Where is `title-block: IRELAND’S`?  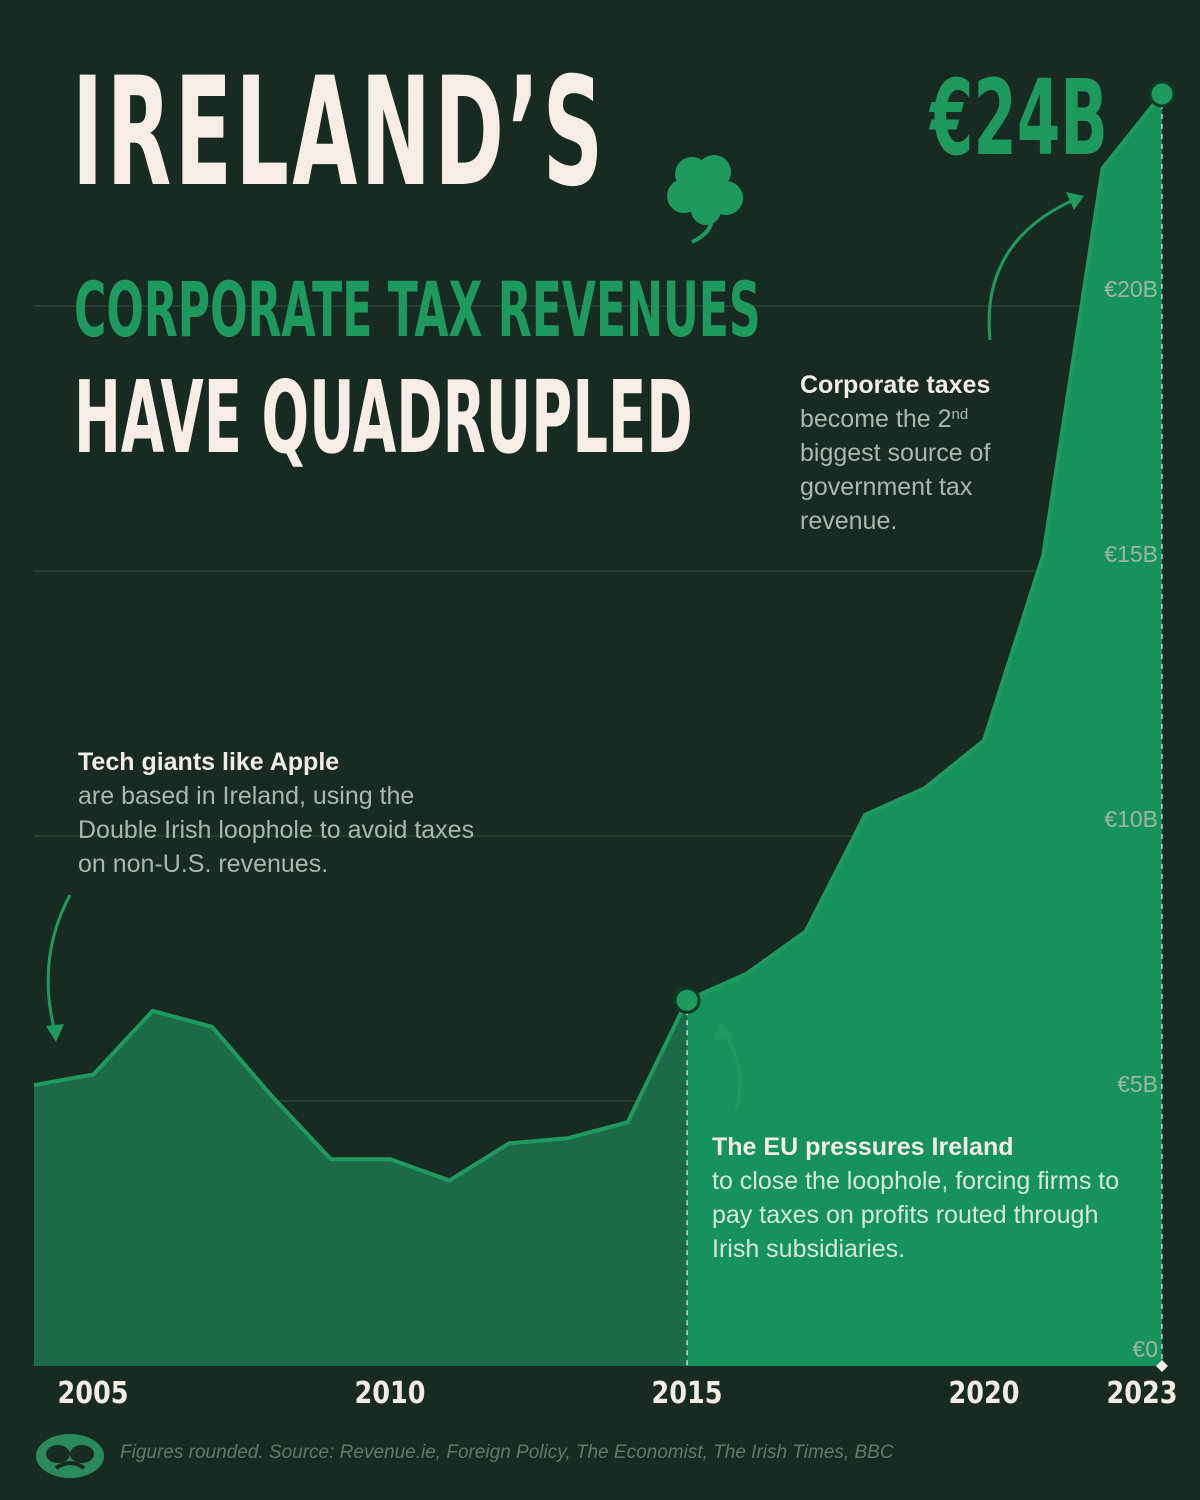 title-block: IRELAND’S is located at coordinates (549, 133).